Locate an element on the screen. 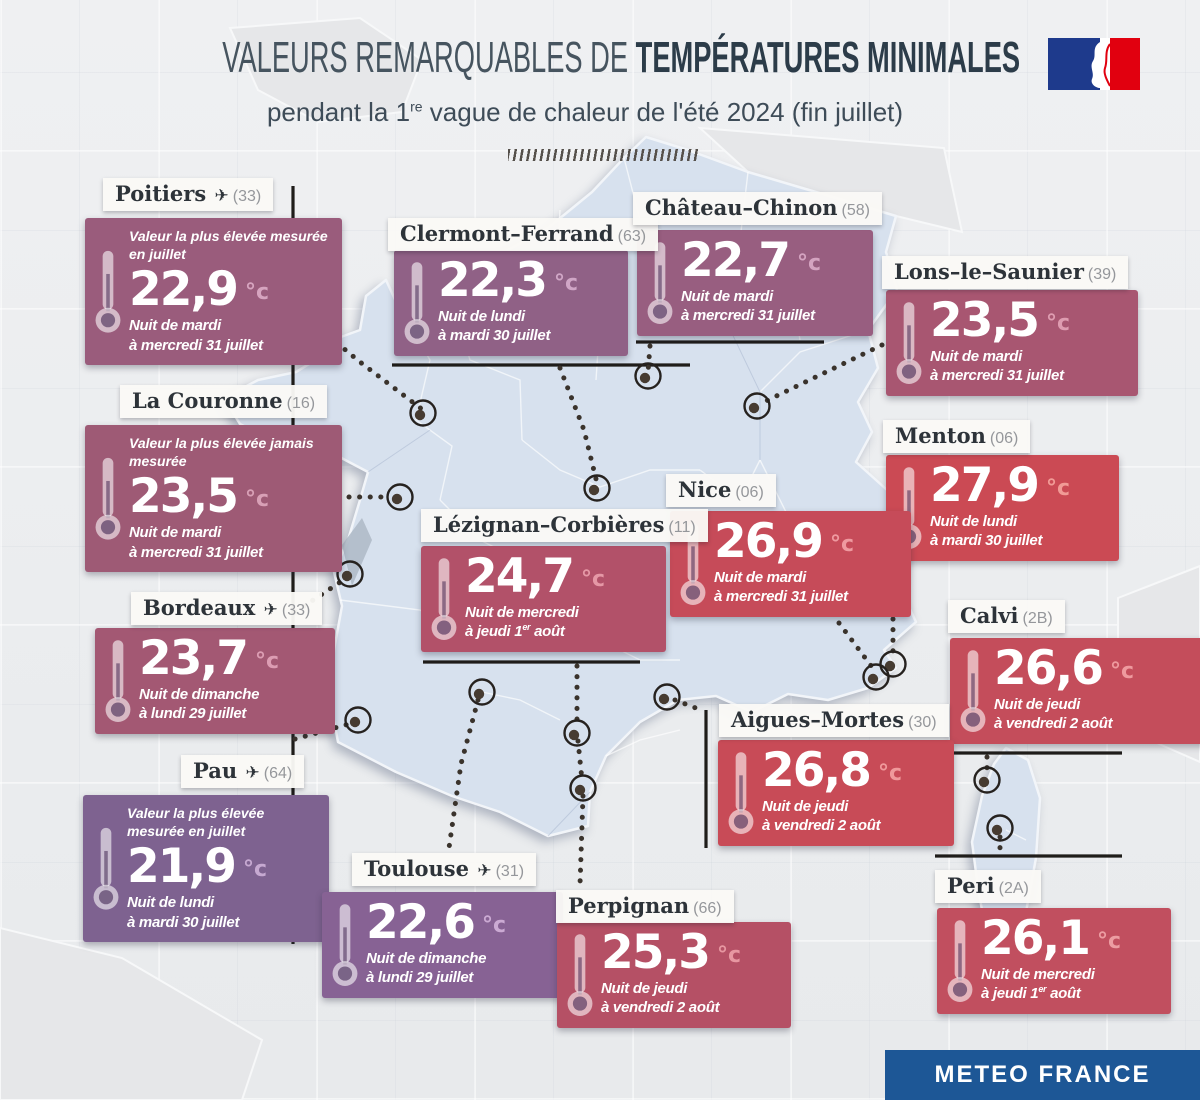  station-dept: (11) is located at coordinates (682, 527).